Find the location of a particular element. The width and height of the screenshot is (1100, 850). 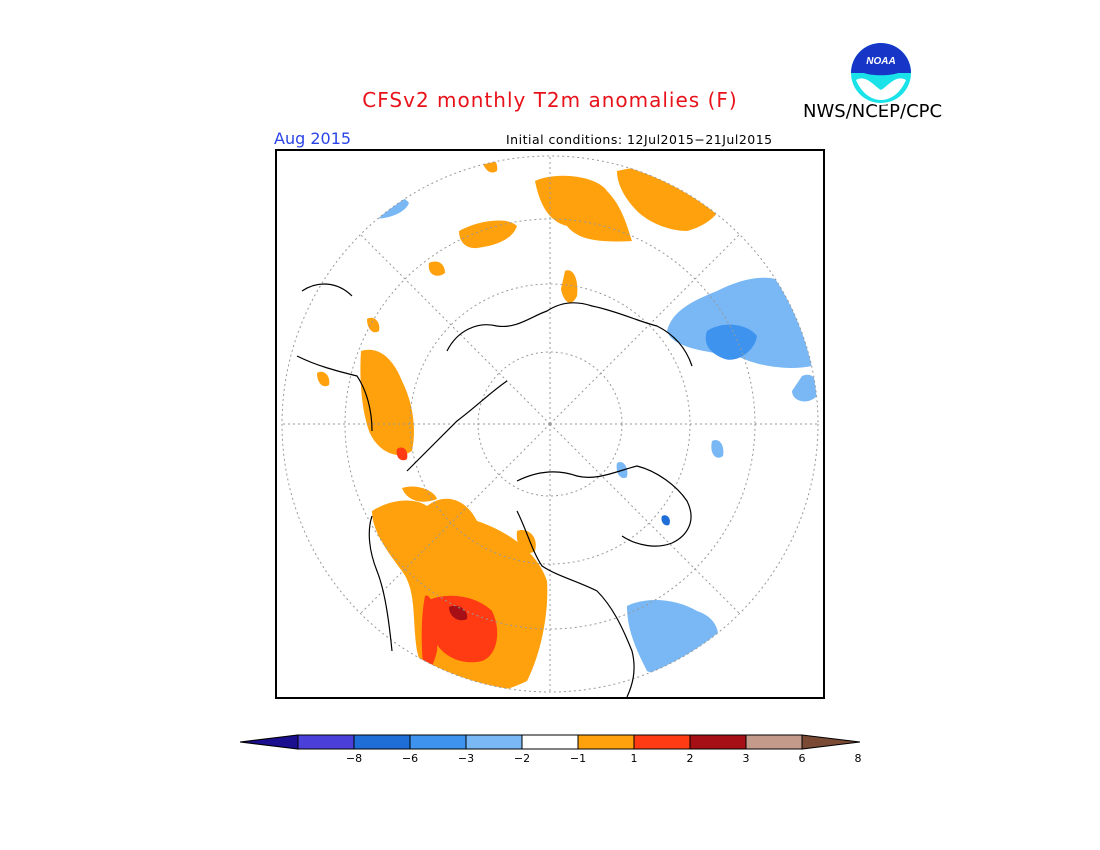

colorbar-tick-label: −2 is located at coordinates (522, 758).